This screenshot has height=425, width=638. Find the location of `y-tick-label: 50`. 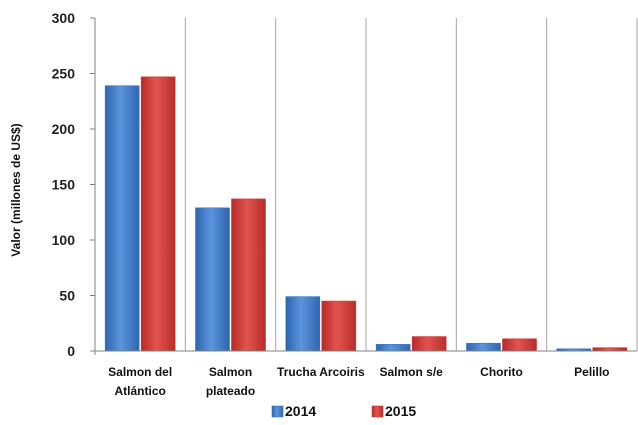

y-tick-label: 50 is located at coordinates (67, 296).